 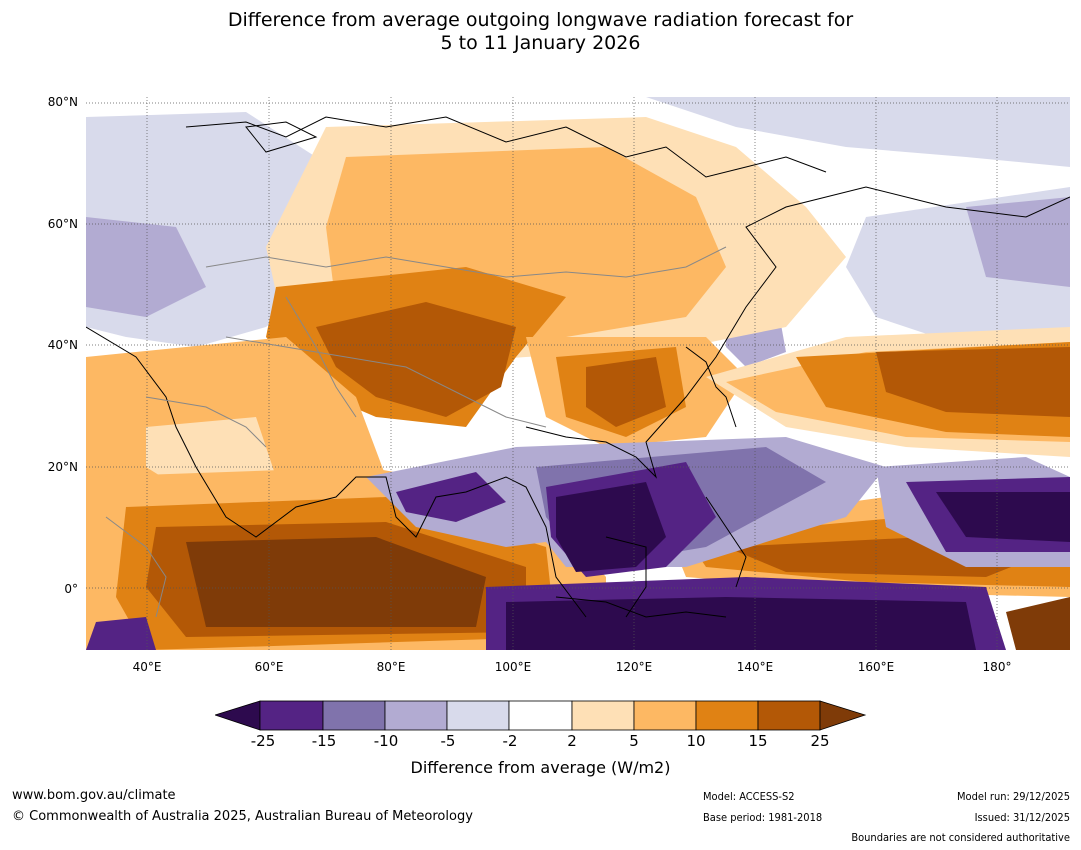 I want to click on base-period: Base period: 1981-2018, so click(x=763, y=817).